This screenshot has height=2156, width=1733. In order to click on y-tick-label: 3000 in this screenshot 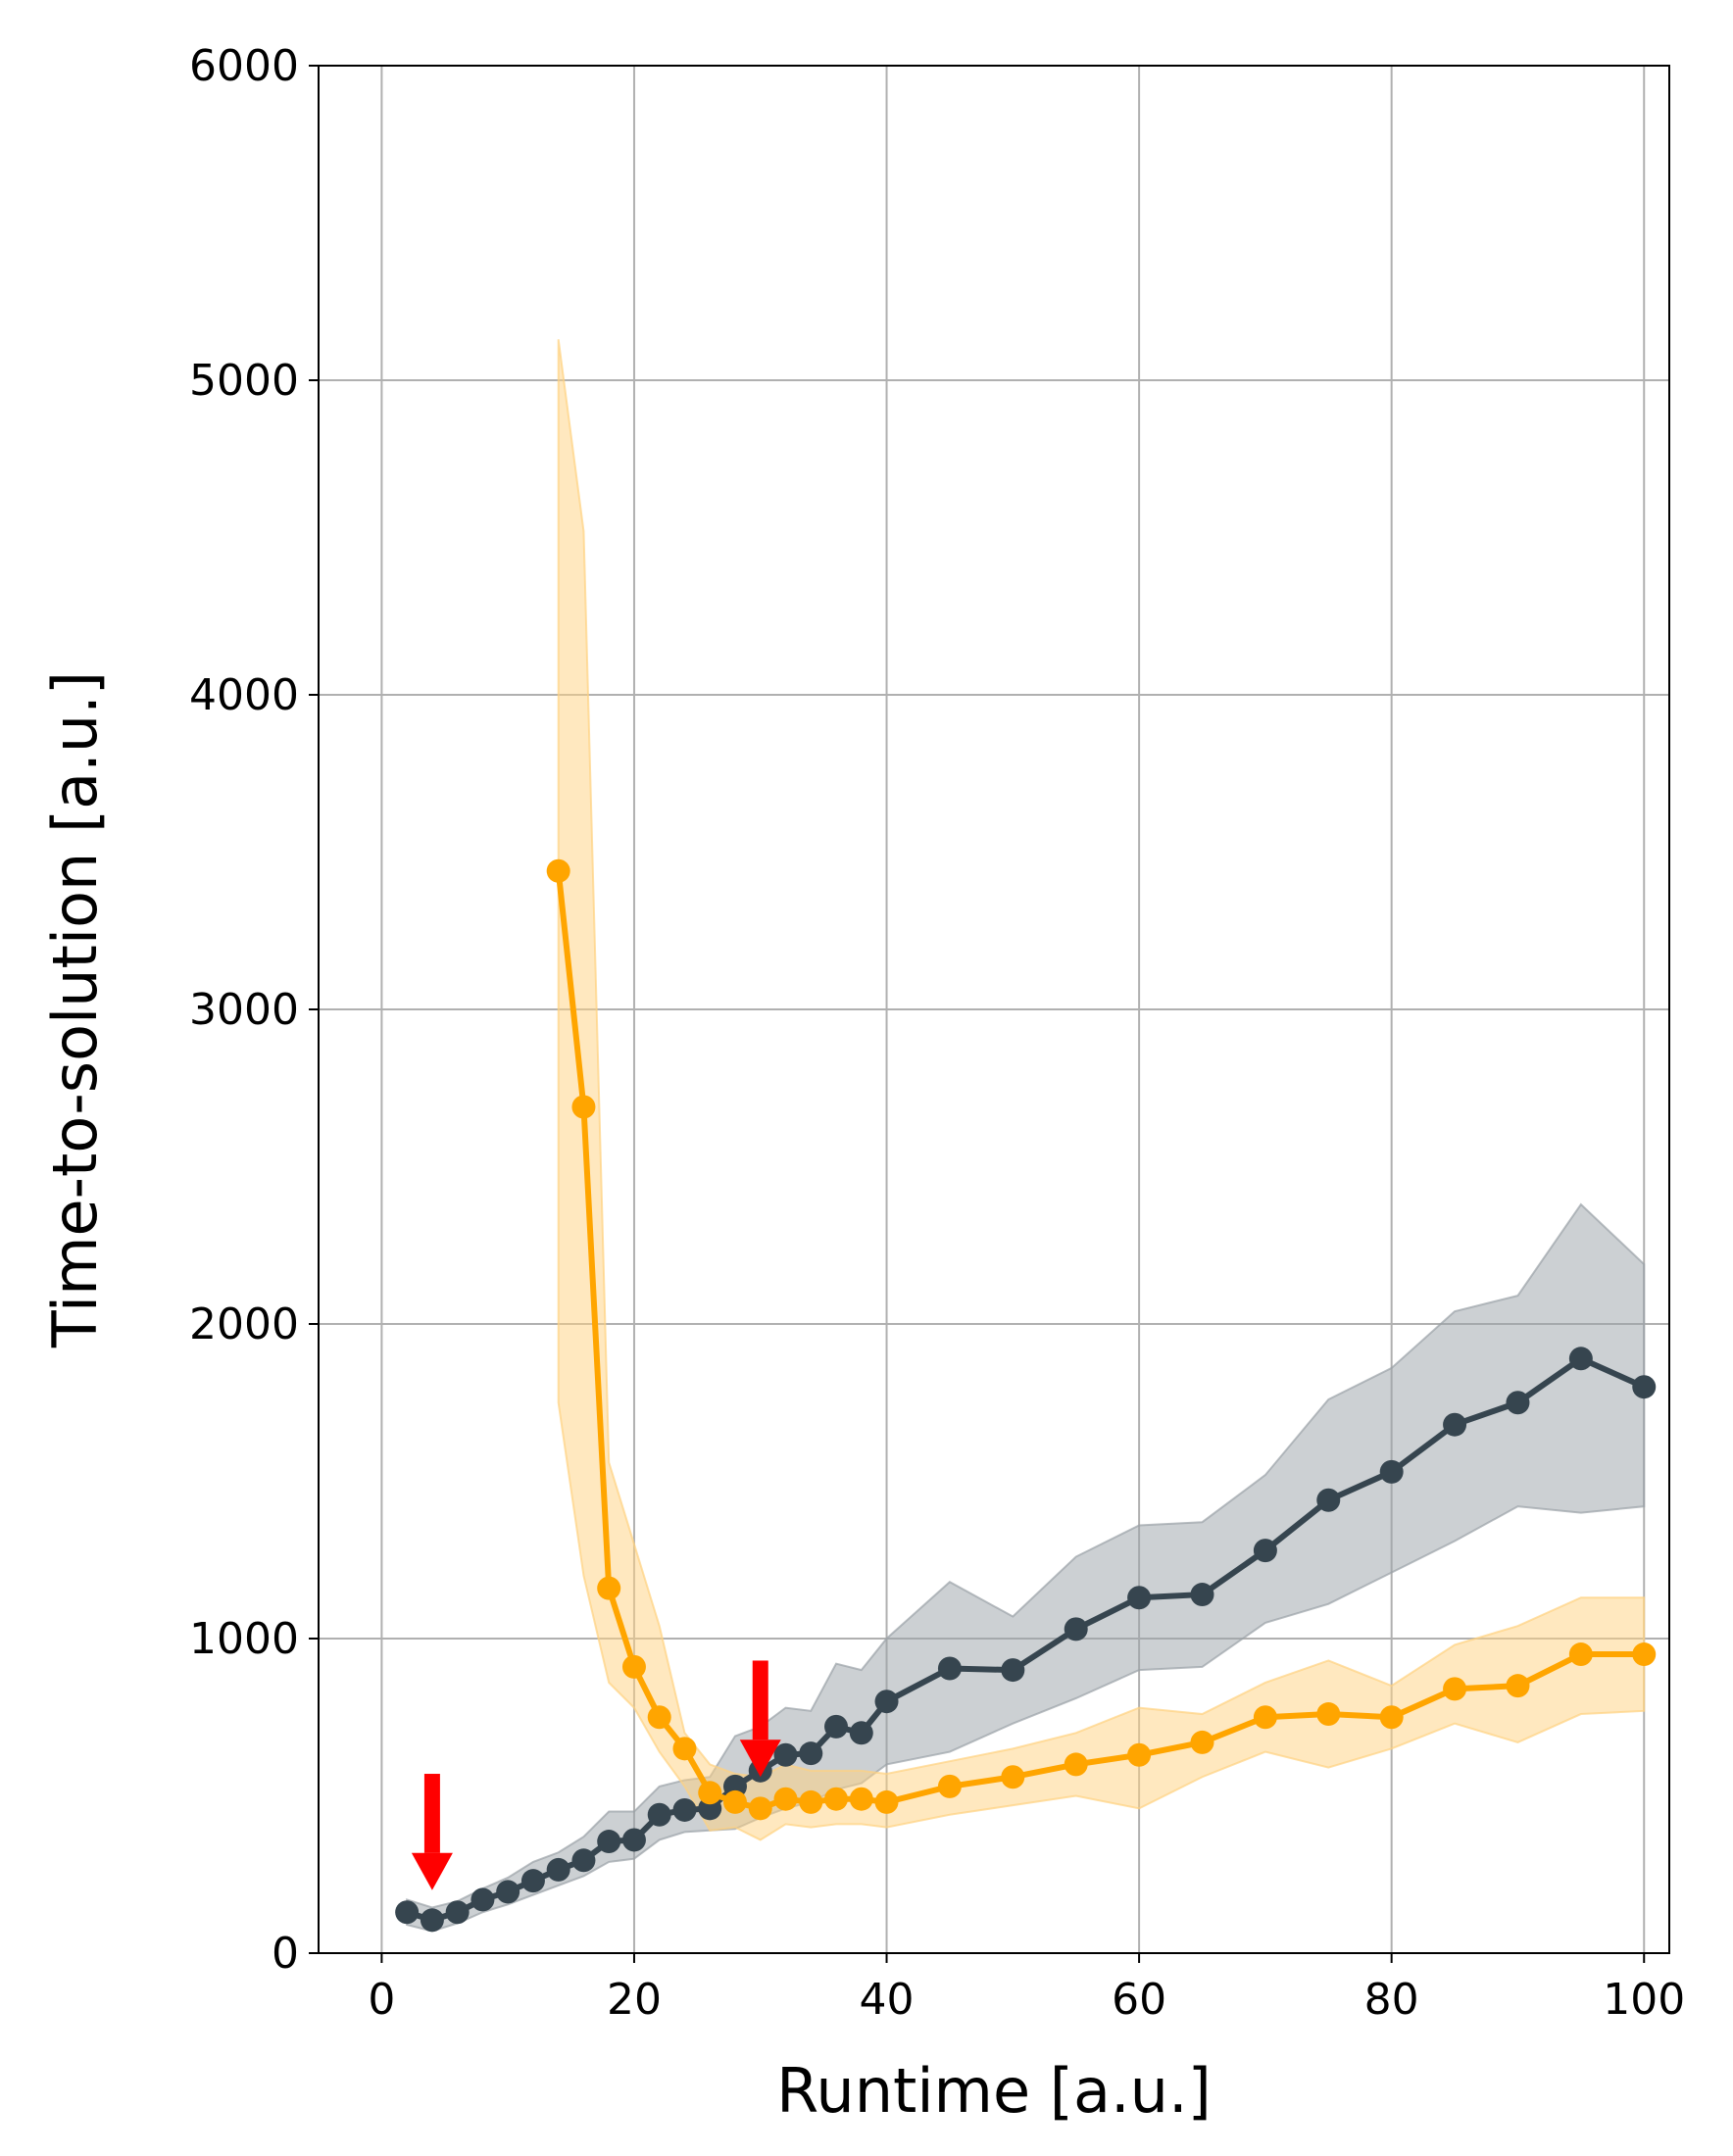, I will do `click(244, 1010)`.